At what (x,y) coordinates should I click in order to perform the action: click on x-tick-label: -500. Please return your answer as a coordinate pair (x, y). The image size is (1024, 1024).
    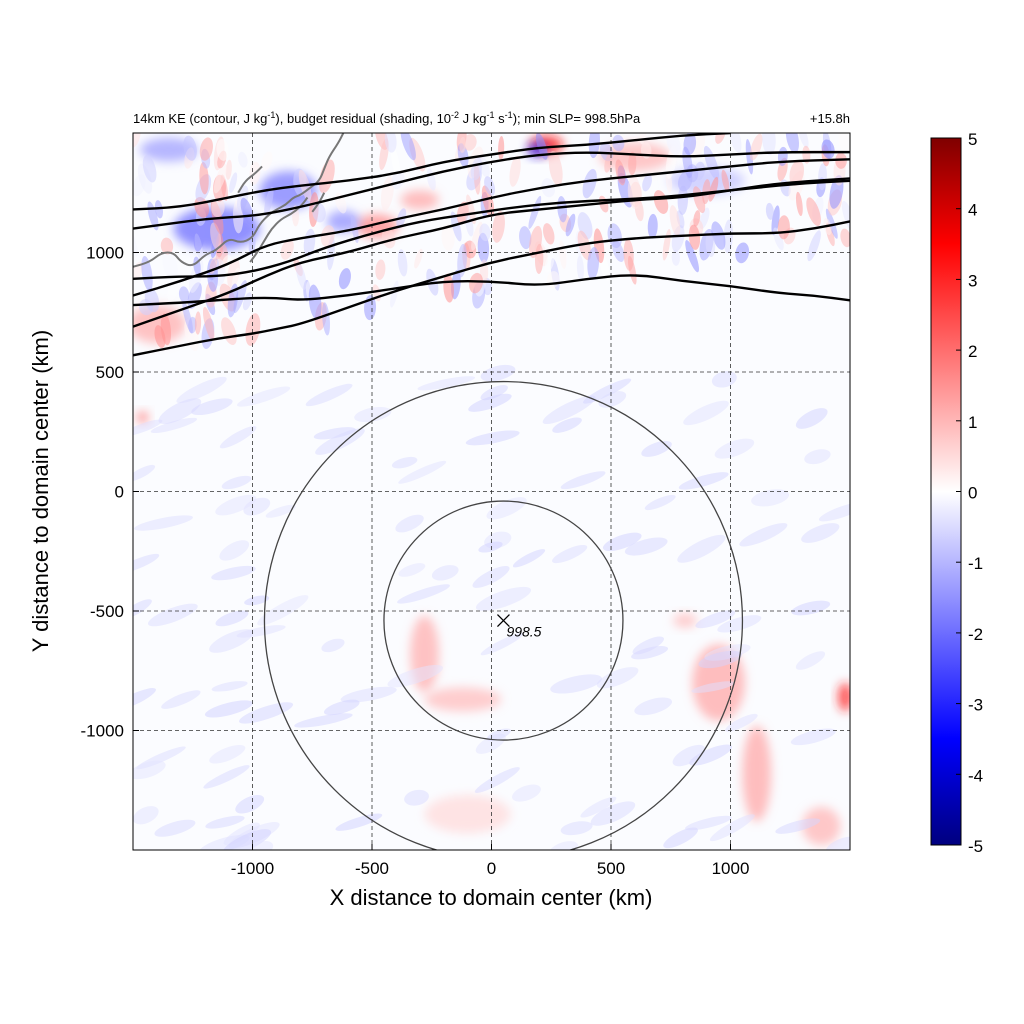
    Looking at the image, I should click on (372, 868).